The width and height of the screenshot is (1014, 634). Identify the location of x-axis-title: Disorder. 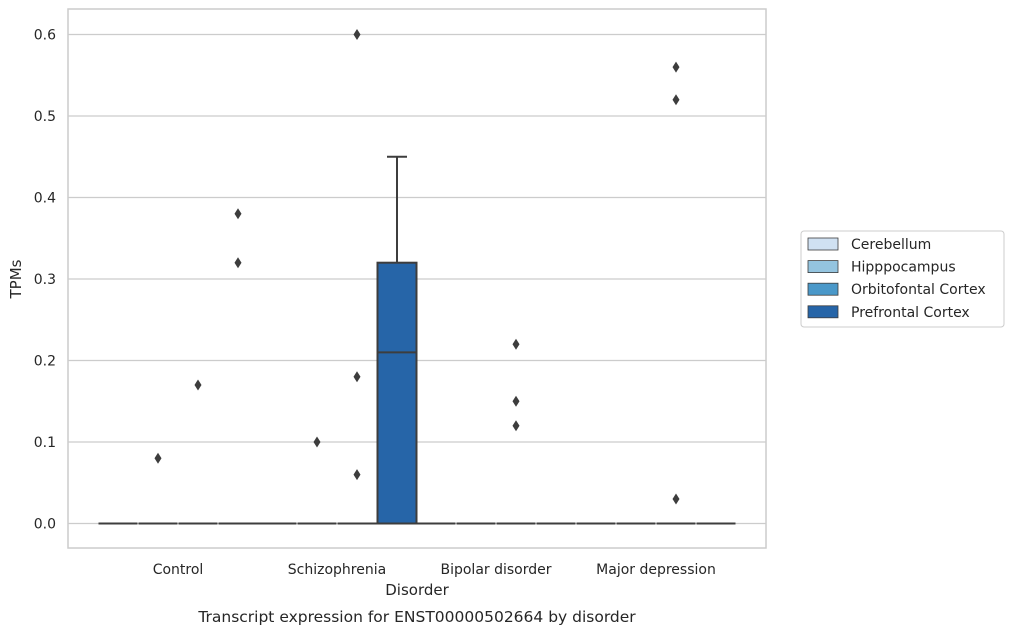
(417, 590).